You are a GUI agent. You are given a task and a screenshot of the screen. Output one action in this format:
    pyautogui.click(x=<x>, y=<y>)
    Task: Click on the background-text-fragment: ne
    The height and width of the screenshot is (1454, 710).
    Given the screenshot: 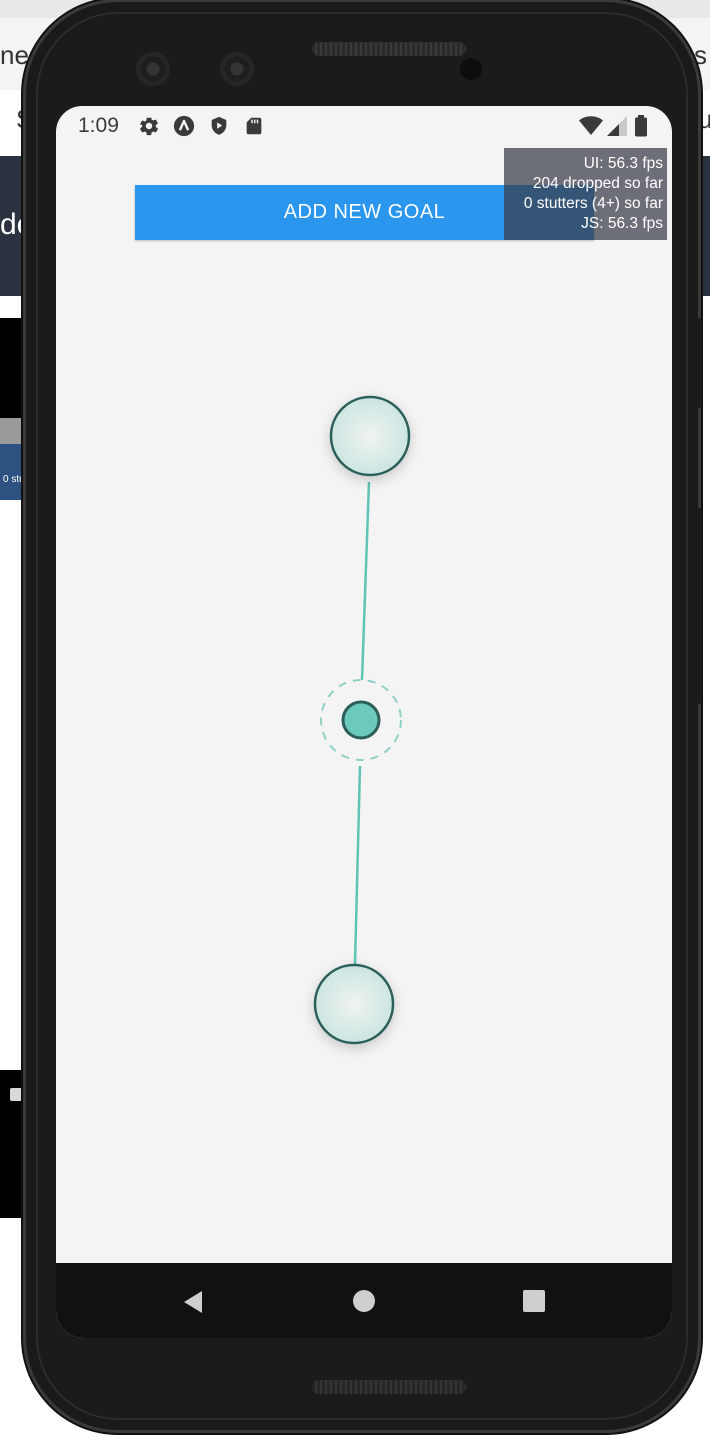 What is the action you would take?
    pyautogui.click(x=14, y=55)
    